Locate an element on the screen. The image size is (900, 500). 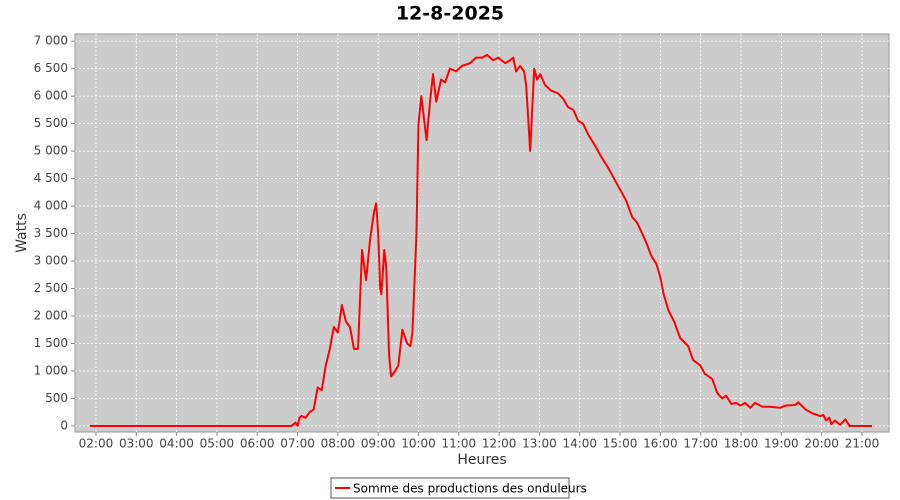
y-tick-label: 0 is located at coordinates (64, 425).